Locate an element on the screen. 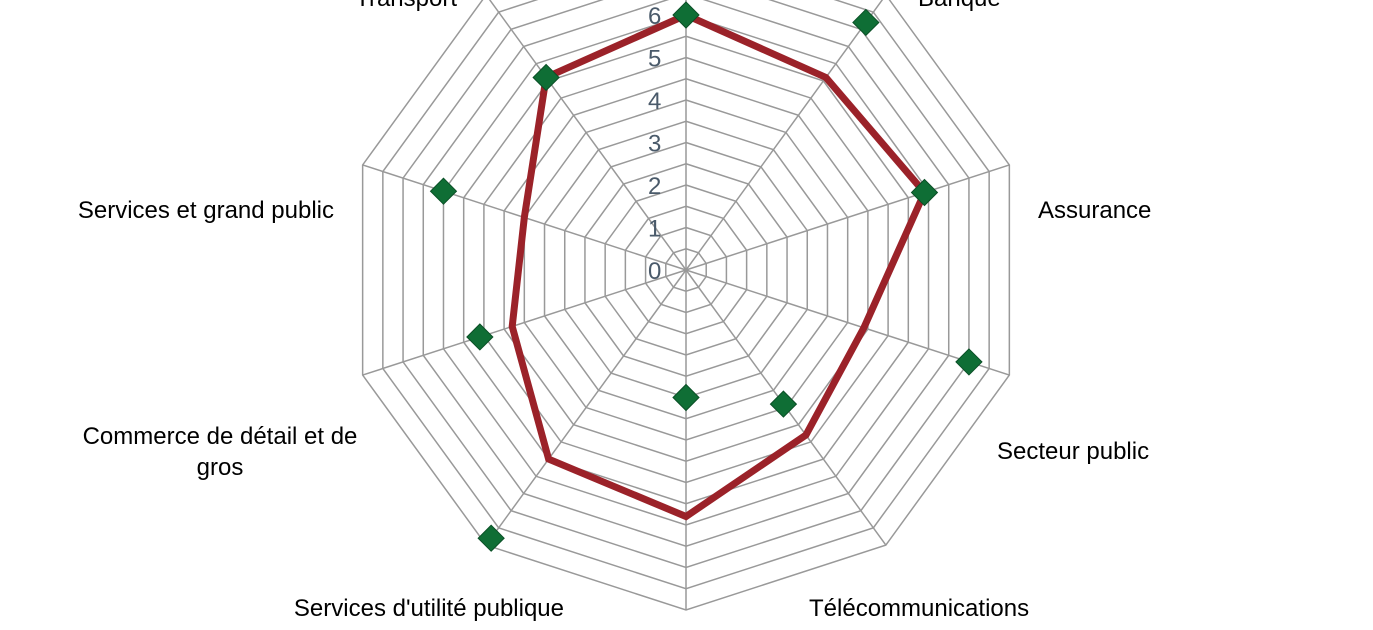 This screenshot has height=630, width=1373. tick-label: 1 is located at coordinates (654, 229).